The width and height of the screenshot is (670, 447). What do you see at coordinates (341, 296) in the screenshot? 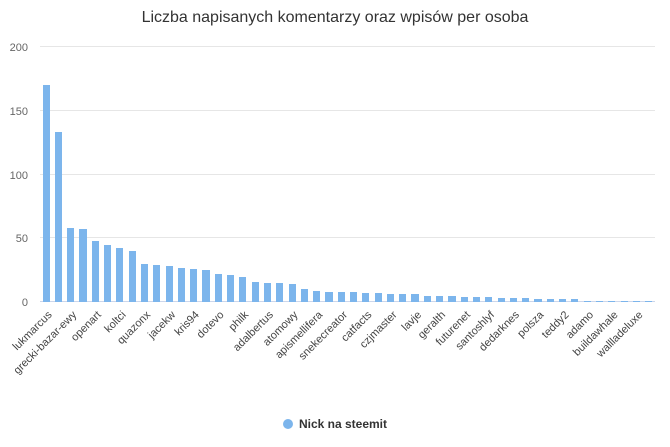
I see `bar-snekecreator` at bounding box center [341, 296].